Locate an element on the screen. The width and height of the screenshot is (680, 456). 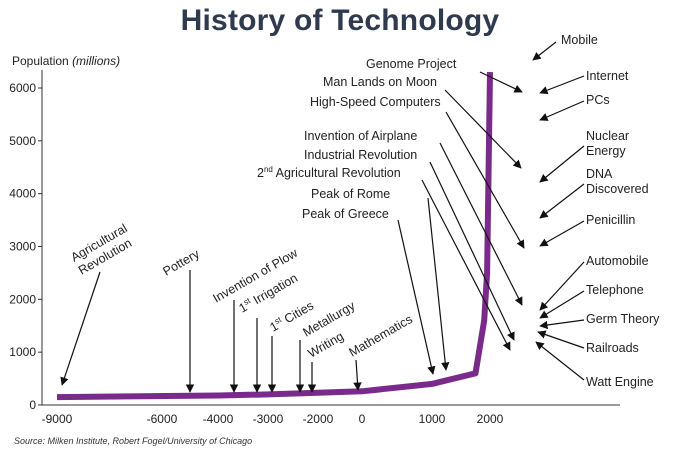
x-tick-label: -4000 is located at coordinates (218, 419).